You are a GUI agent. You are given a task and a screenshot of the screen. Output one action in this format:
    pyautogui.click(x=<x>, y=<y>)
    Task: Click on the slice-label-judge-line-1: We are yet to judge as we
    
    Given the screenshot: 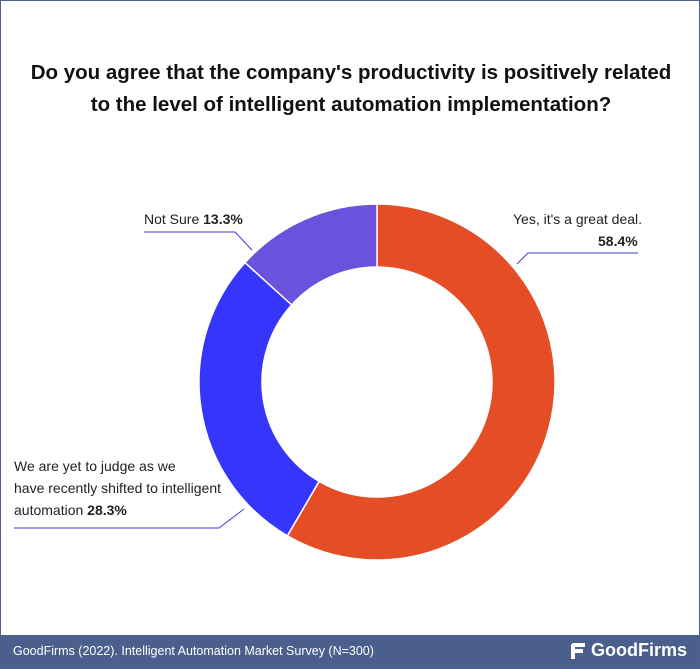 What is the action you would take?
    pyautogui.click(x=95, y=466)
    